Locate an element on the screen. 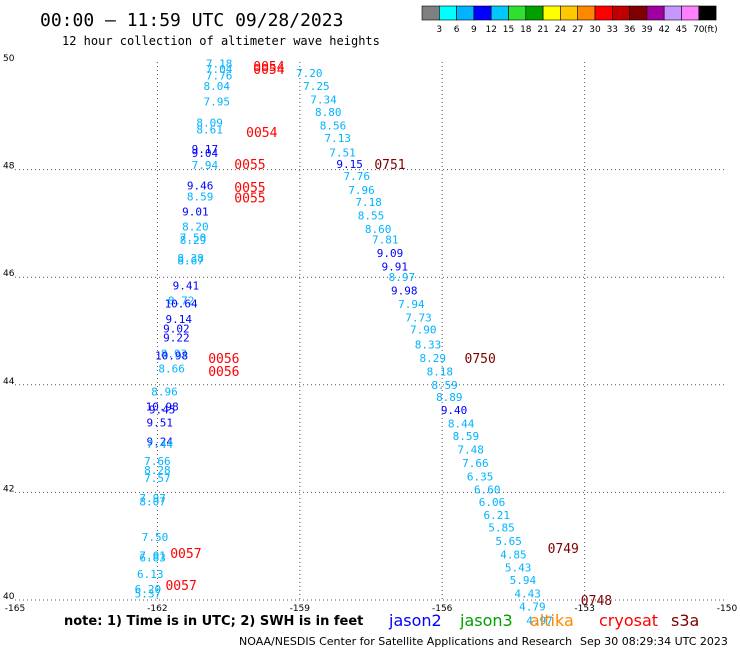 This screenshot has height=650, width=740. colorbar-label: 3 is located at coordinates (439, 30).